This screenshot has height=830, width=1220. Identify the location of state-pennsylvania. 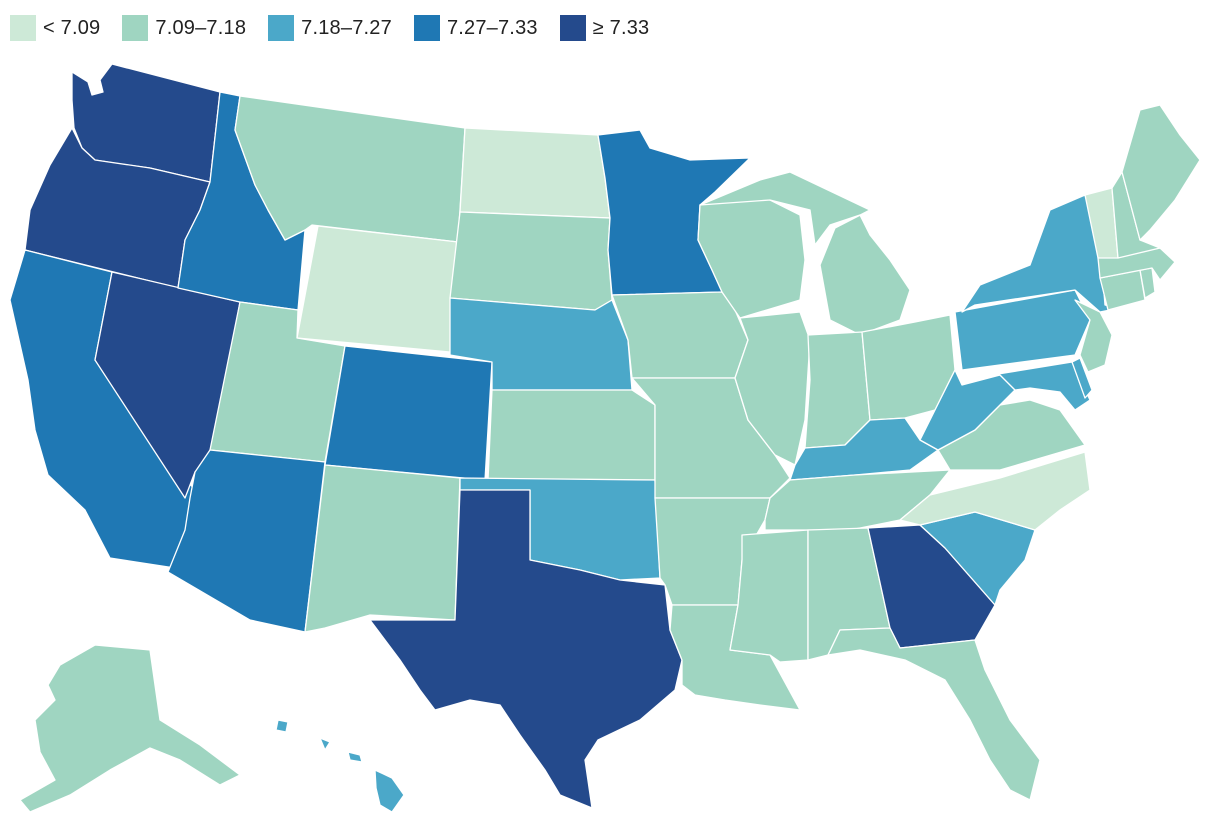
(1022, 330).